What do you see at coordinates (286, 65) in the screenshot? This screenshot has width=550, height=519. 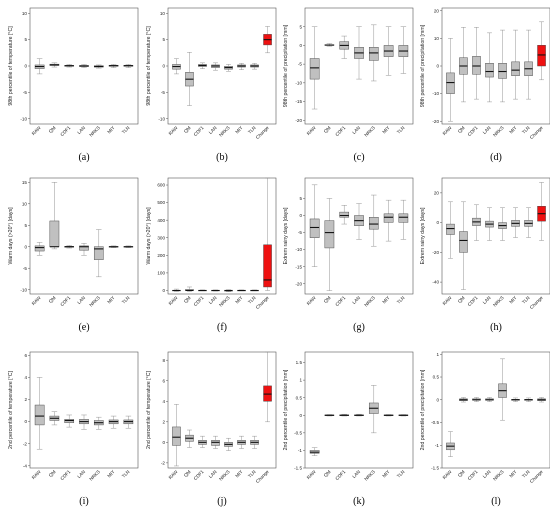 I see `y-axis-label: 98th percentile of precipitation [mm]` at bounding box center [286, 65].